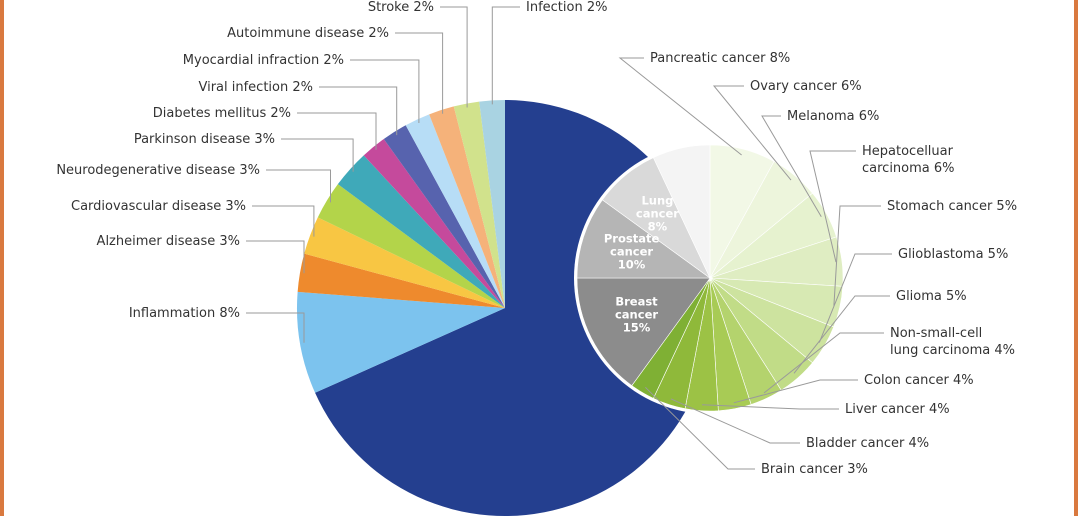 The height and width of the screenshot is (516, 1078). What do you see at coordinates (566, 7) in the screenshot?
I see `label-infection: Infection 2%` at bounding box center [566, 7].